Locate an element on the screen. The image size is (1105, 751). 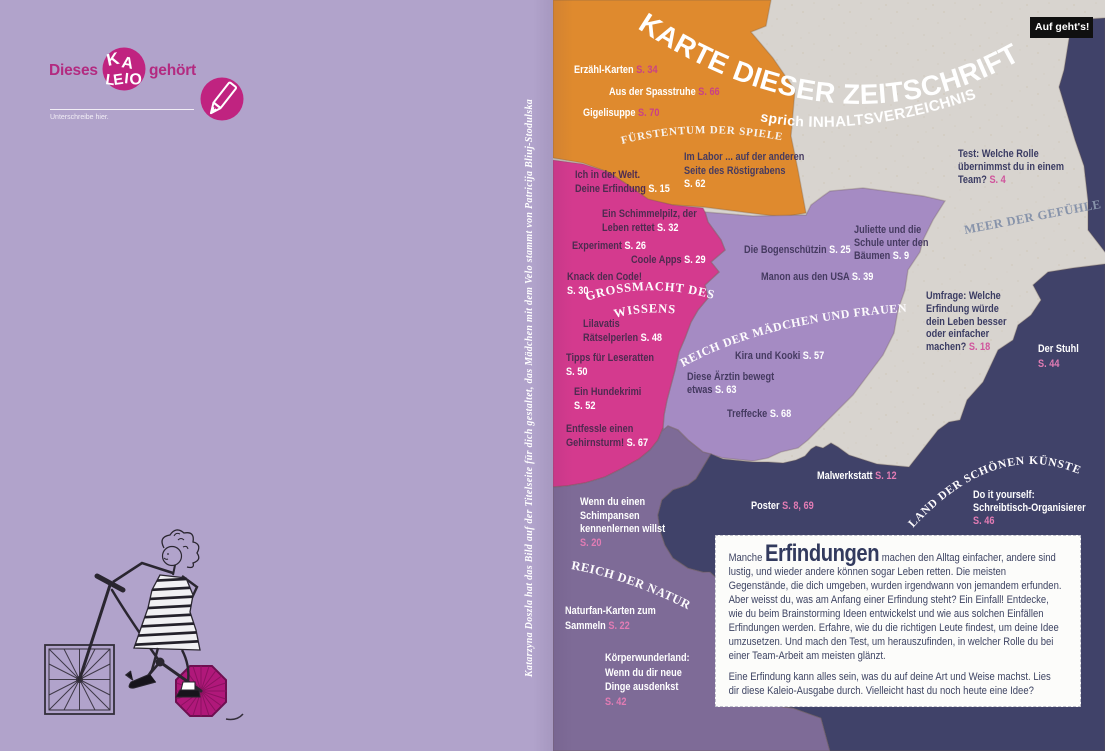
svg-text: A is located at coordinates (127, 63).